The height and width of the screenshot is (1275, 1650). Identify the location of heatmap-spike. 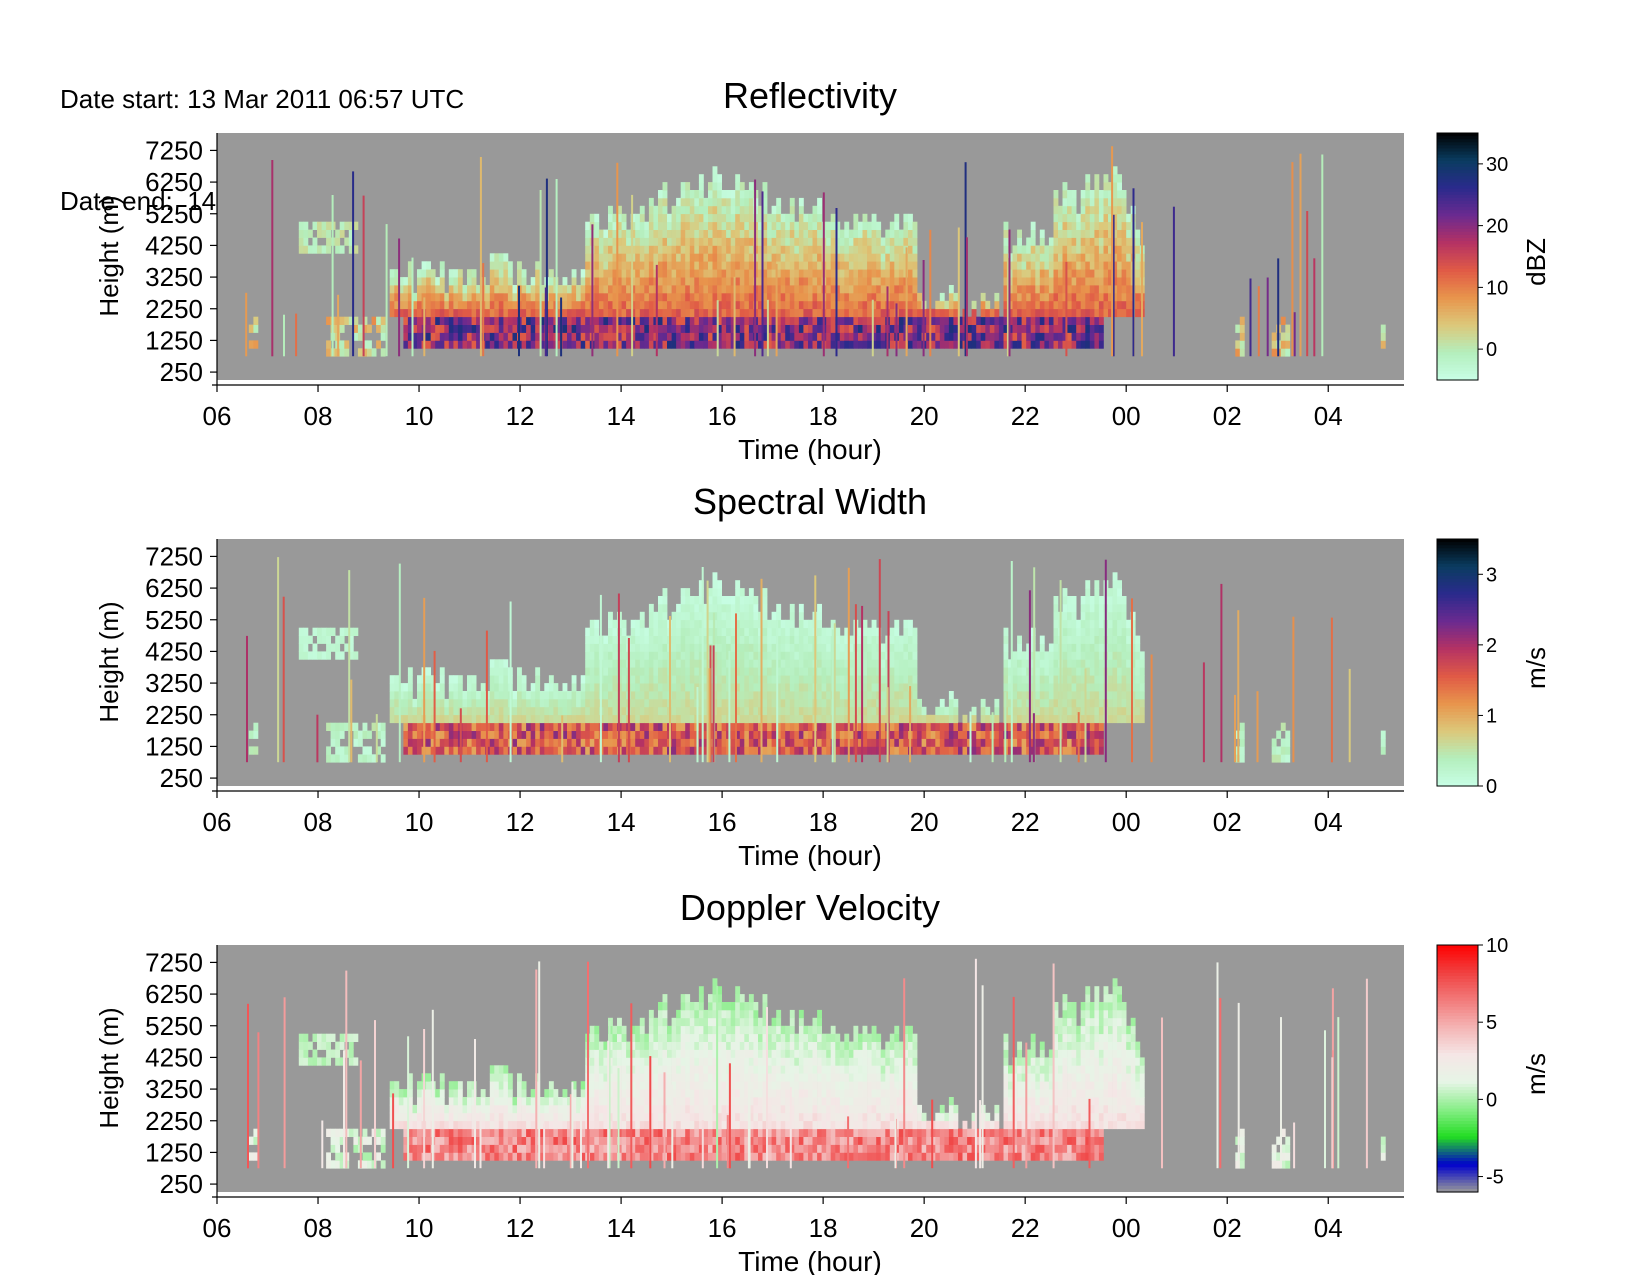
(1066, 309).